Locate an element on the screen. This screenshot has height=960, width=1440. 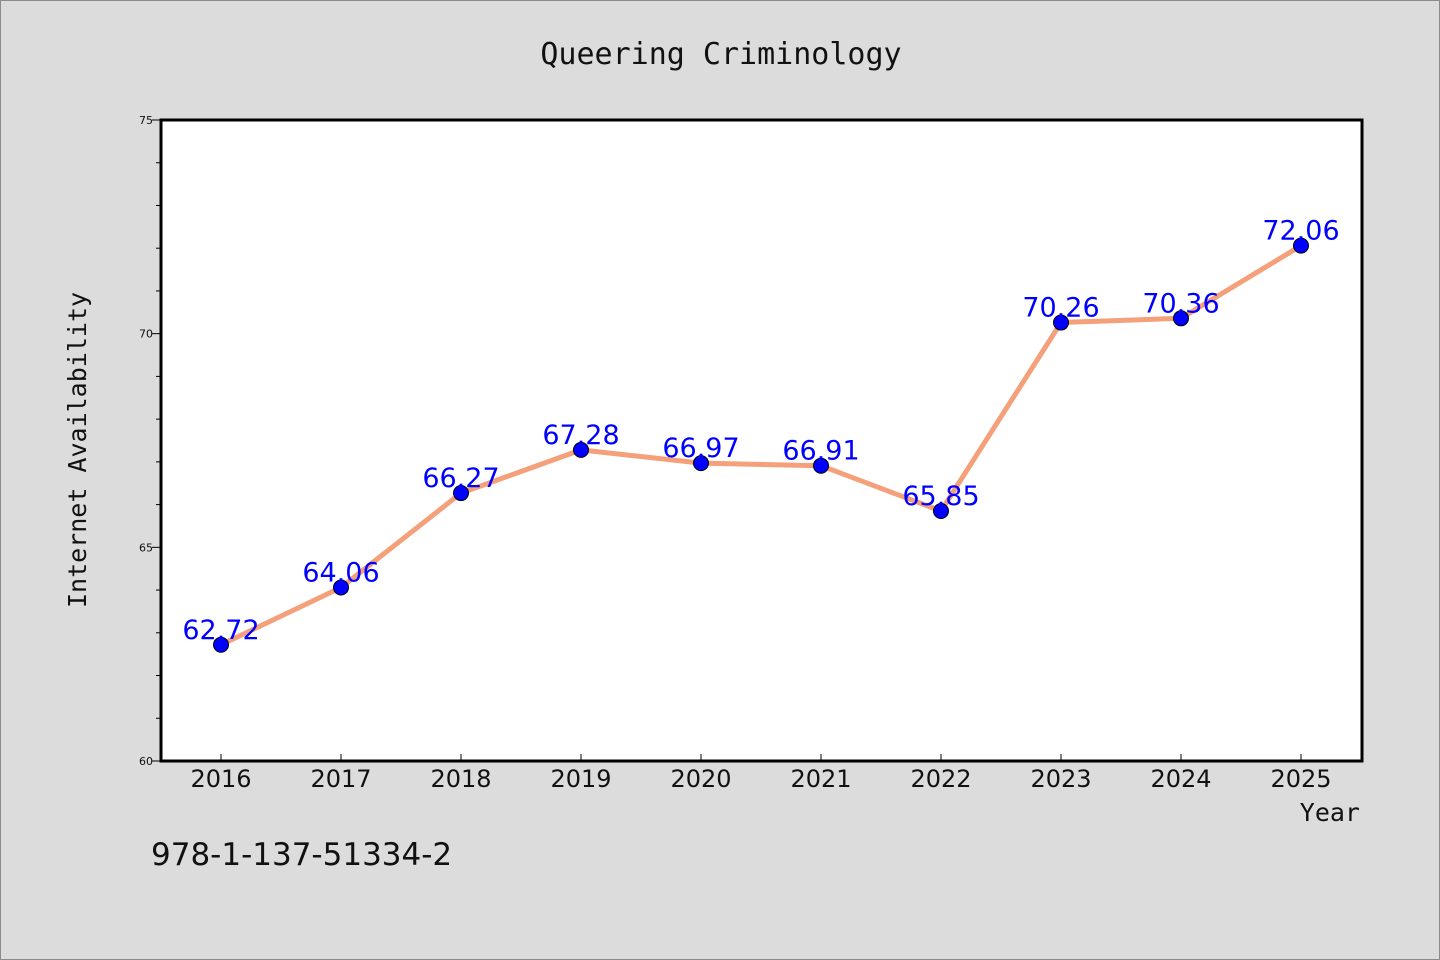
x-tick-label: 2018 is located at coordinates (460, 779).